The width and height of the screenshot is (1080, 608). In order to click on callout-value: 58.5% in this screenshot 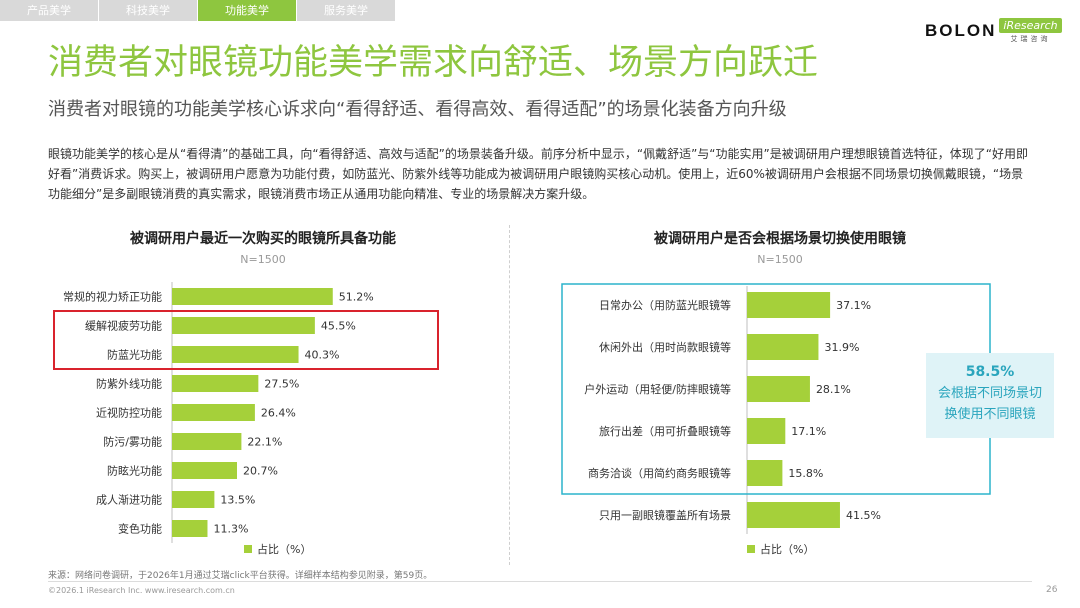, I will do `click(990, 372)`.